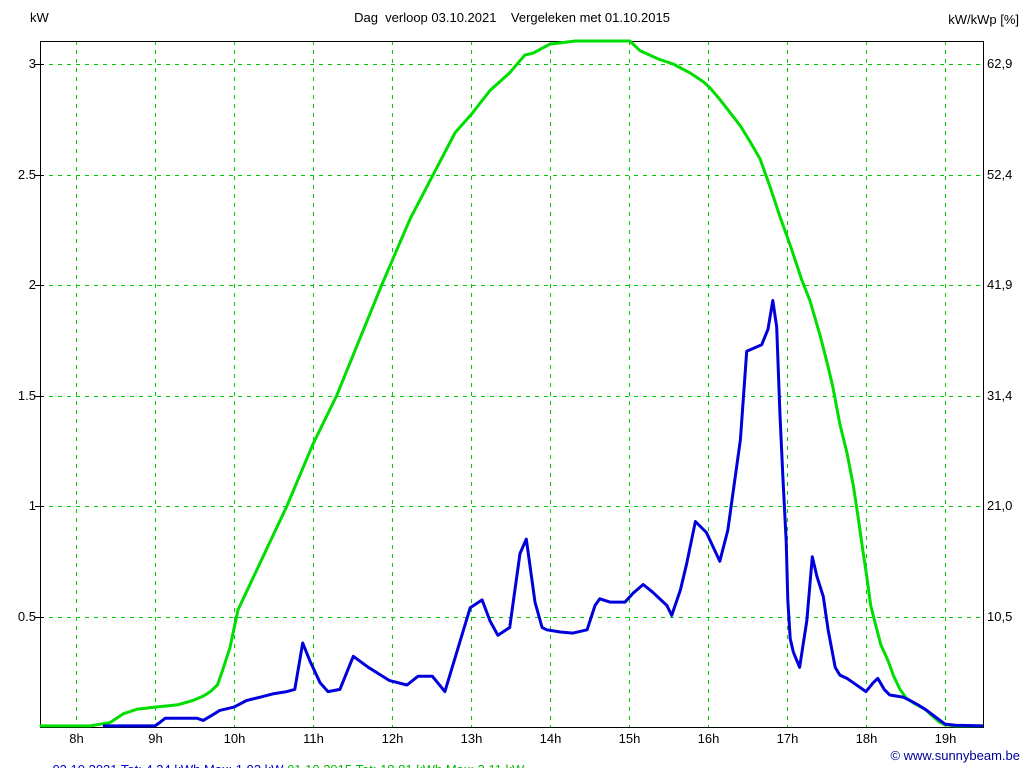 This screenshot has width=1024, height=768. What do you see at coordinates (866, 738) in the screenshot?
I see `x-axis-label: 18h` at bounding box center [866, 738].